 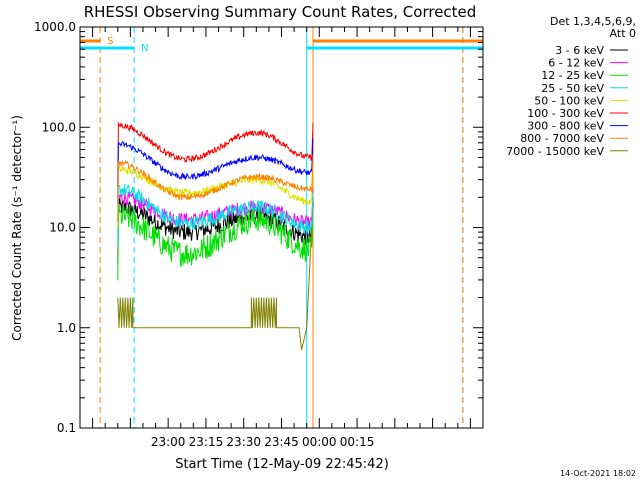 What do you see at coordinates (579, 50) in the screenshot?
I see `legend-entry-label: 3 - 6 keV` at bounding box center [579, 50].